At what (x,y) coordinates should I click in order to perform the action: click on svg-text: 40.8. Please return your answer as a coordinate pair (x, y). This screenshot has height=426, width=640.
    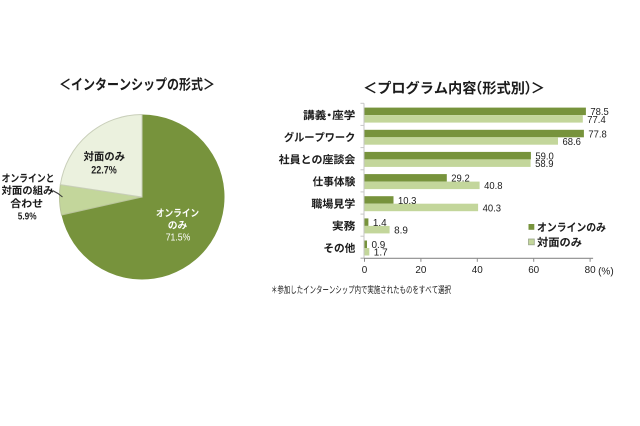
    Looking at the image, I should click on (493, 186).